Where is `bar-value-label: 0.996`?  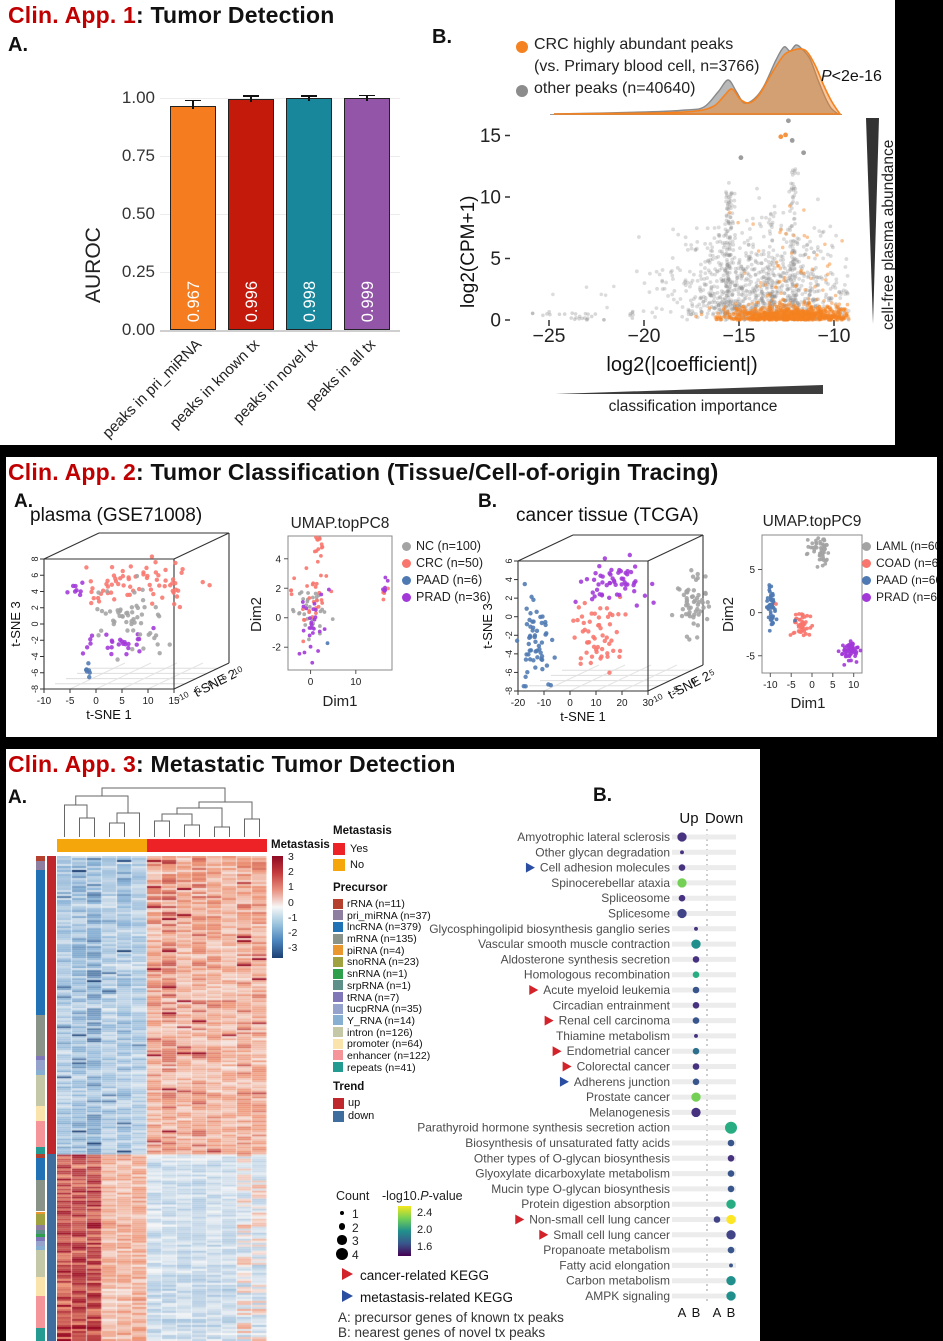 bar-value-label: 0.996 is located at coordinates (252, 301).